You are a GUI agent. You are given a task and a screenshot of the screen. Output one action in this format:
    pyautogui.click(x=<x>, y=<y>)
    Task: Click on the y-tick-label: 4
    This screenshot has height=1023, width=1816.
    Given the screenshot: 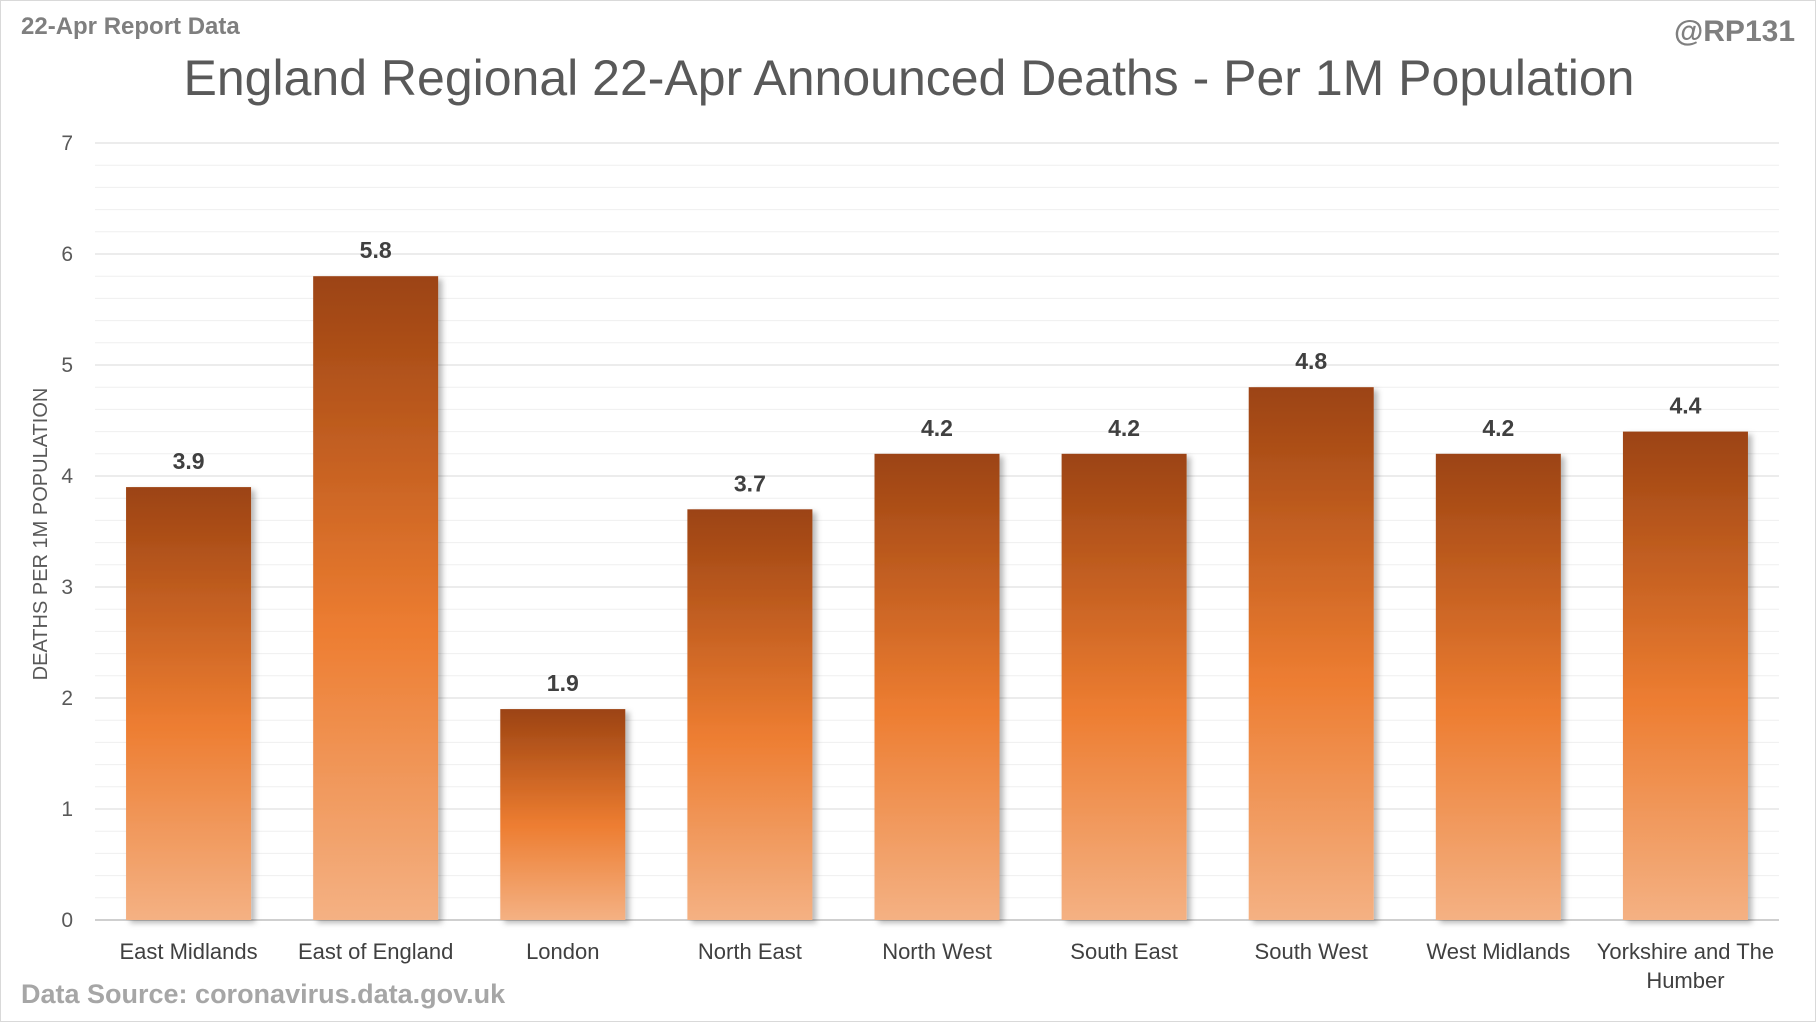 What is the action you would take?
    pyautogui.click(x=67, y=476)
    